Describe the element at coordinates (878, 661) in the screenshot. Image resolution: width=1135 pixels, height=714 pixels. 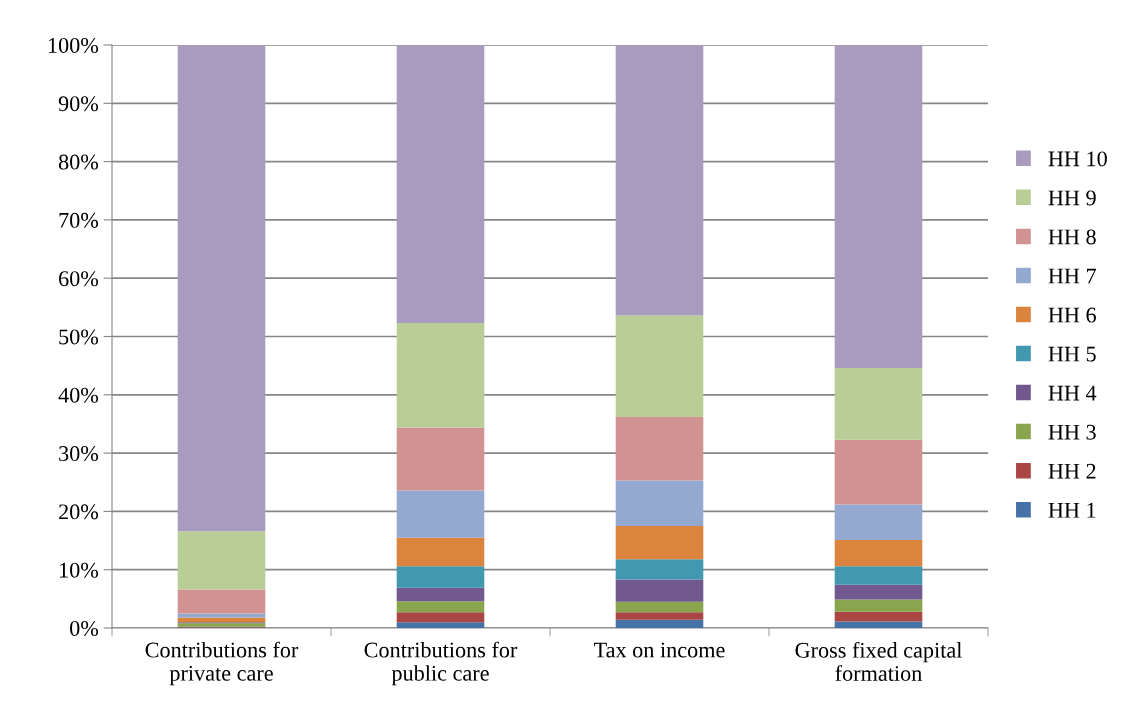
I see `x-tick-label: Gross fixed capital formation` at that location.